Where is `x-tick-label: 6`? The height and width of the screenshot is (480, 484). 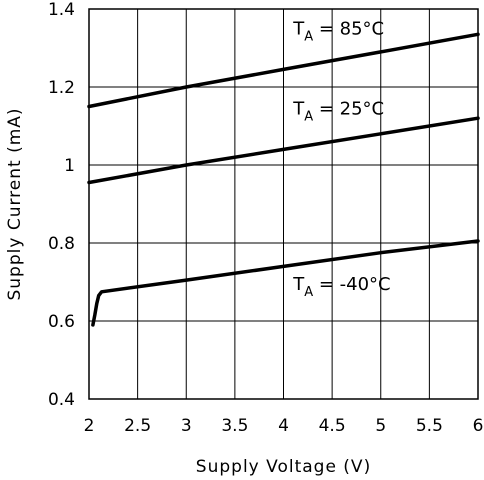 x-tick-label: 6 is located at coordinates (478, 426).